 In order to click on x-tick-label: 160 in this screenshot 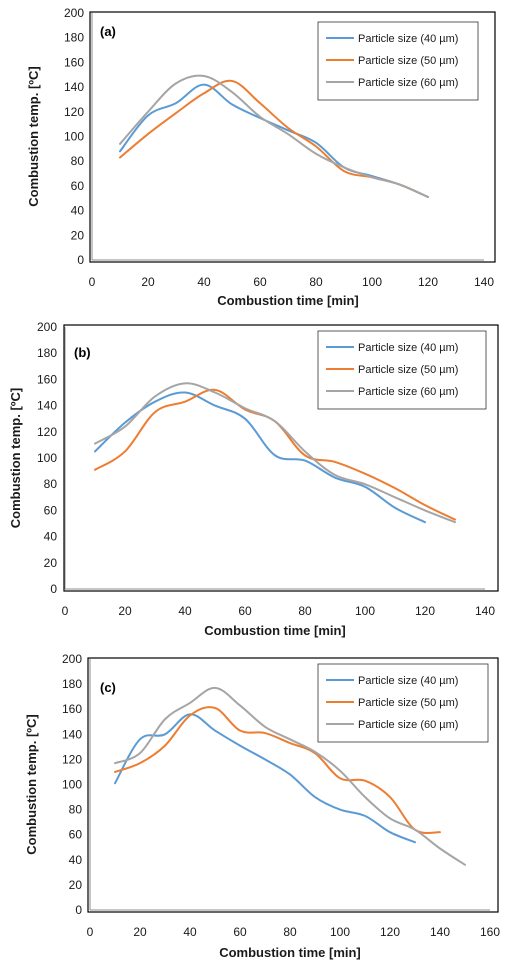, I will do `click(490, 932)`.